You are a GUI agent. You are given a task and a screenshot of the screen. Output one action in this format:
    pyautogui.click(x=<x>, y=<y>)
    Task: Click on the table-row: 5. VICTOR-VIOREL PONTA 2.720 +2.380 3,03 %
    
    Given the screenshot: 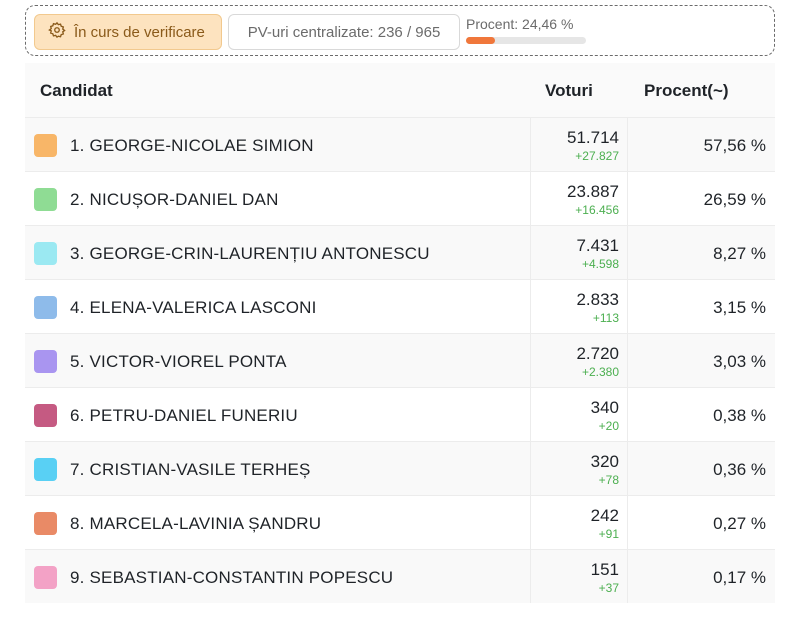 What is the action you would take?
    pyautogui.click(x=400, y=360)
    